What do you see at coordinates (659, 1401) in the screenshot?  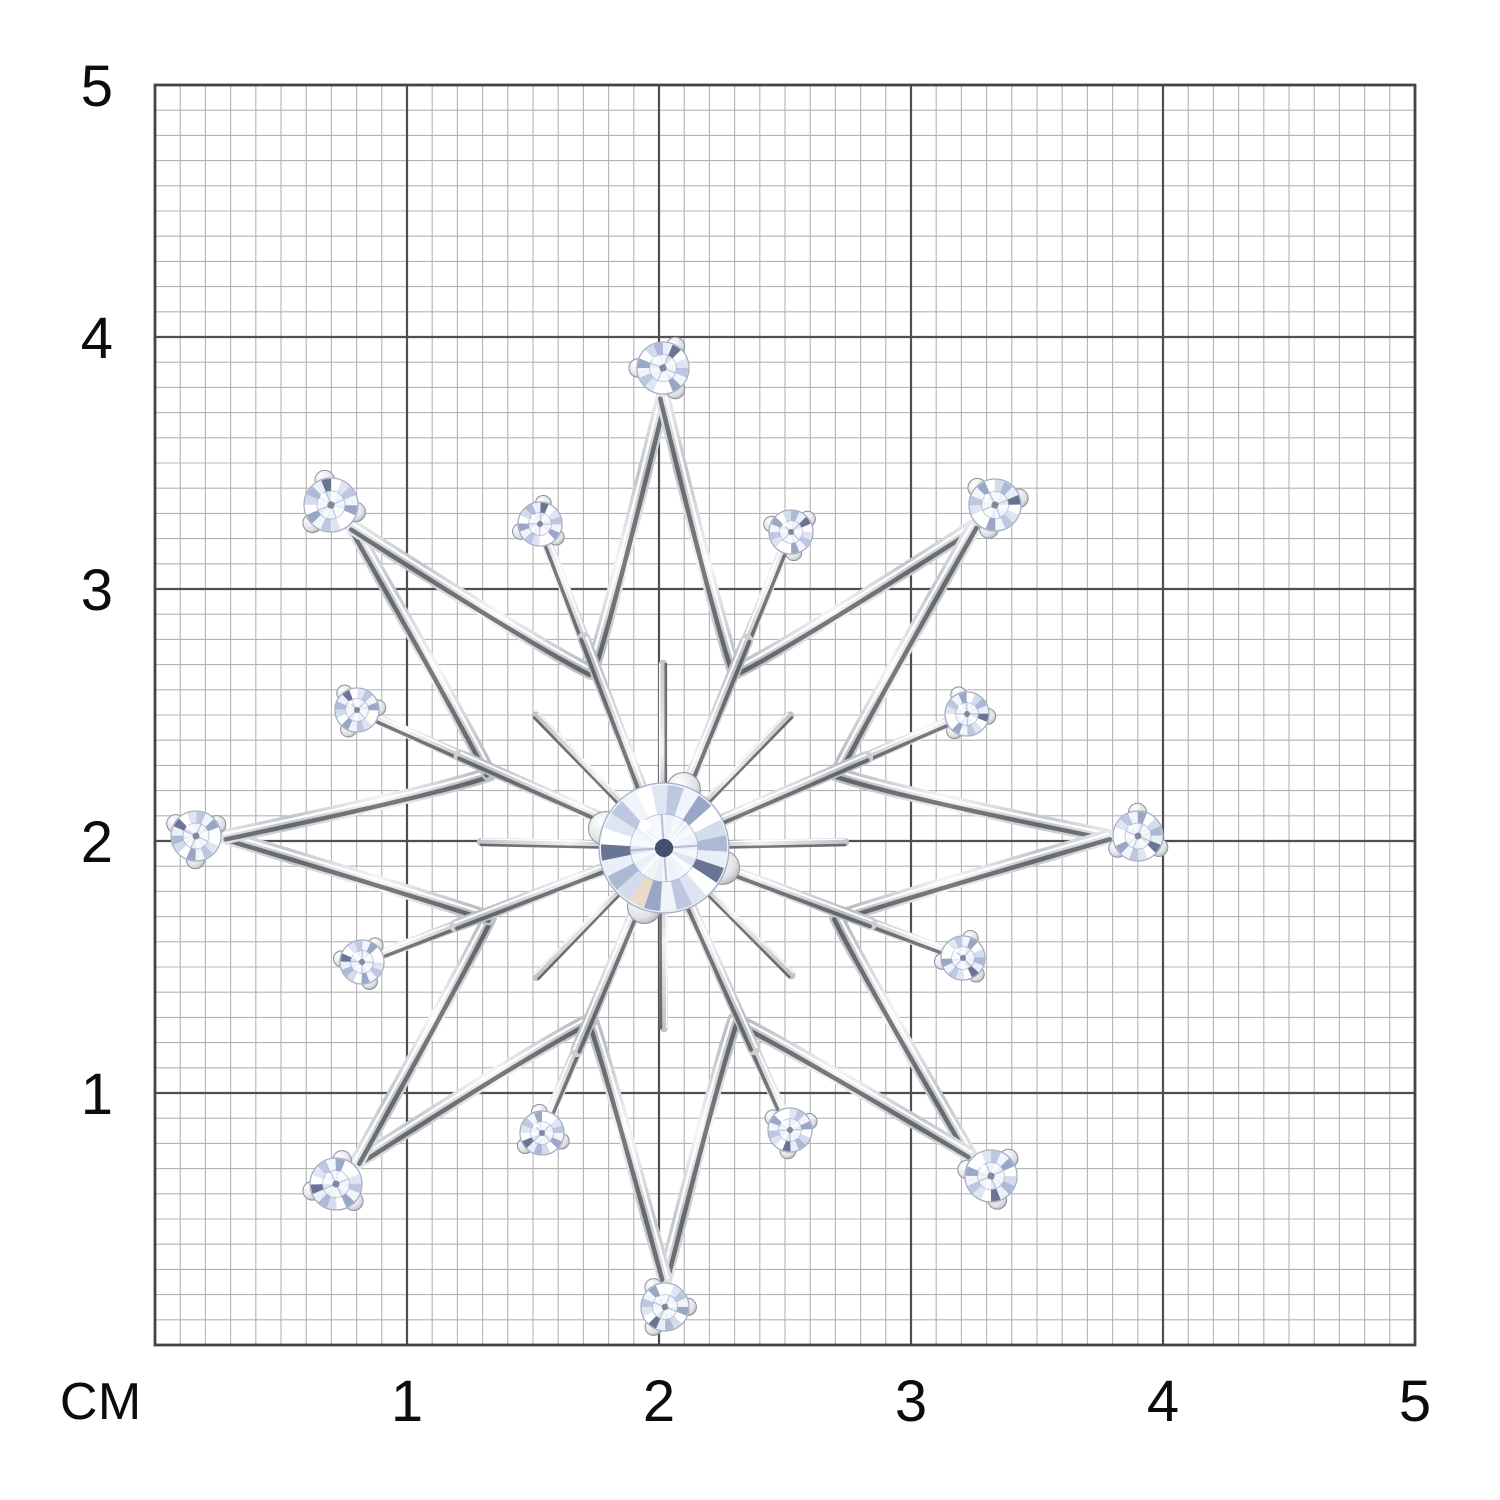 I see `x-axis-tick-2: 2` at bounding box center [659, 1401].